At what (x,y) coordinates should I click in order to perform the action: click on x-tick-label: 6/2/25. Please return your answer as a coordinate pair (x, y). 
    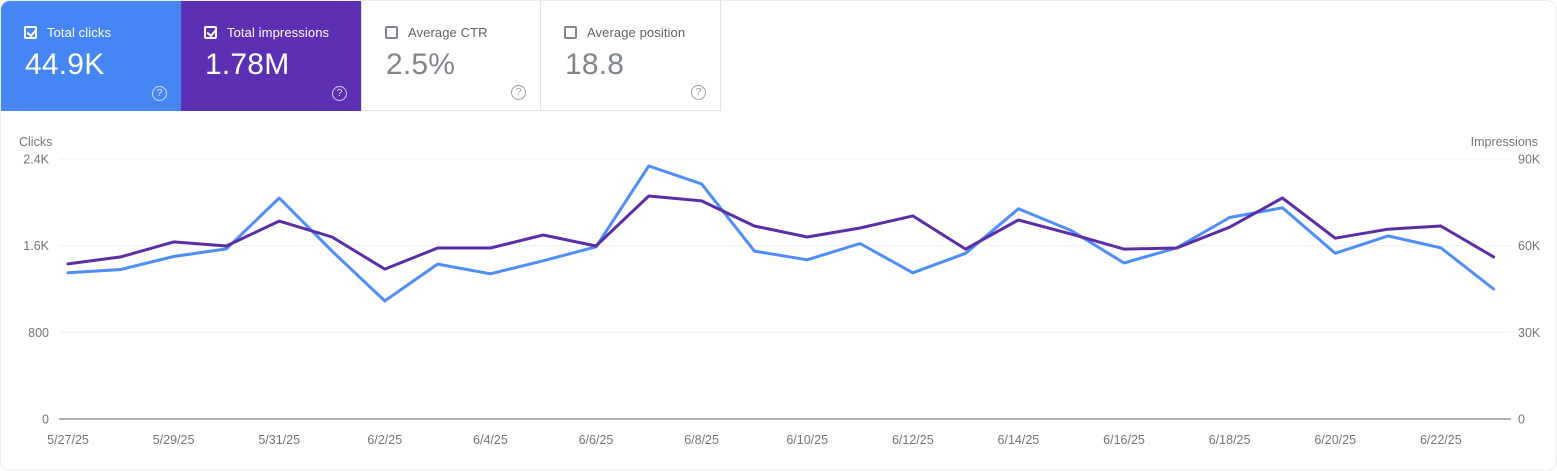
    Looking at the image, I should click on (384, 440).